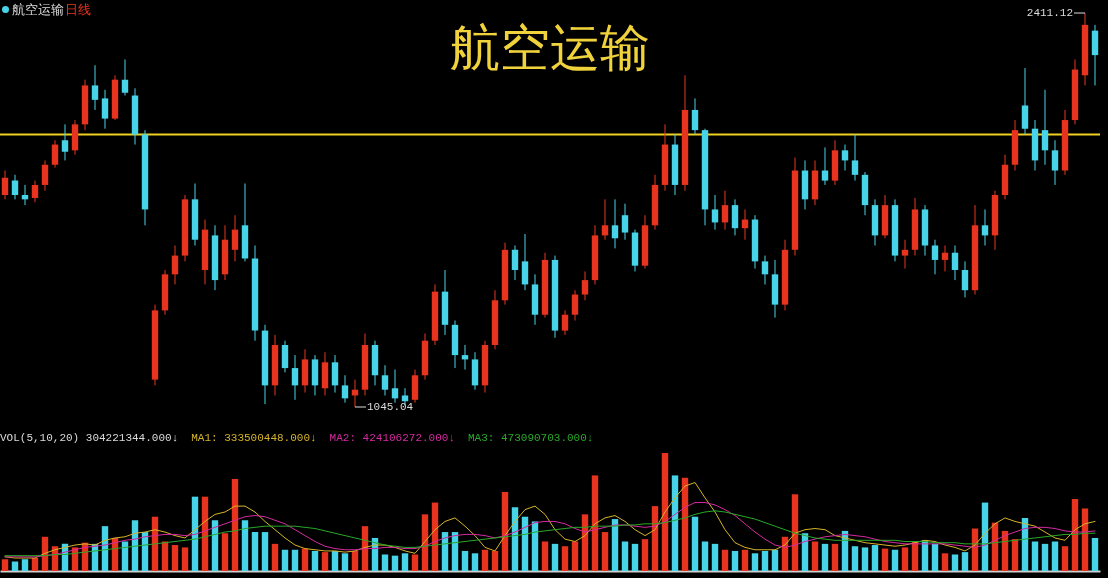 The image size is (1108, 578). I want to click on annotation: 2411.12, so click(1049, 13).